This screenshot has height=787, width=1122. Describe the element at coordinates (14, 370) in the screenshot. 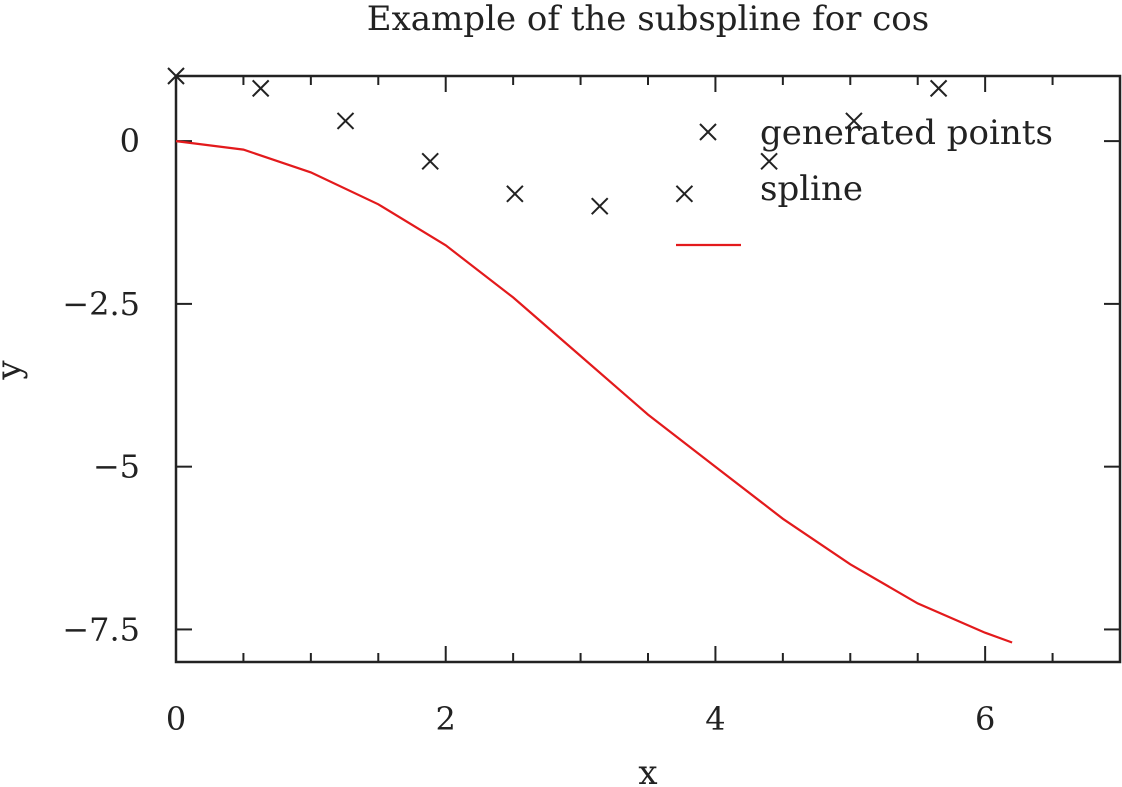

I see `y-axis-label: y` at that location.